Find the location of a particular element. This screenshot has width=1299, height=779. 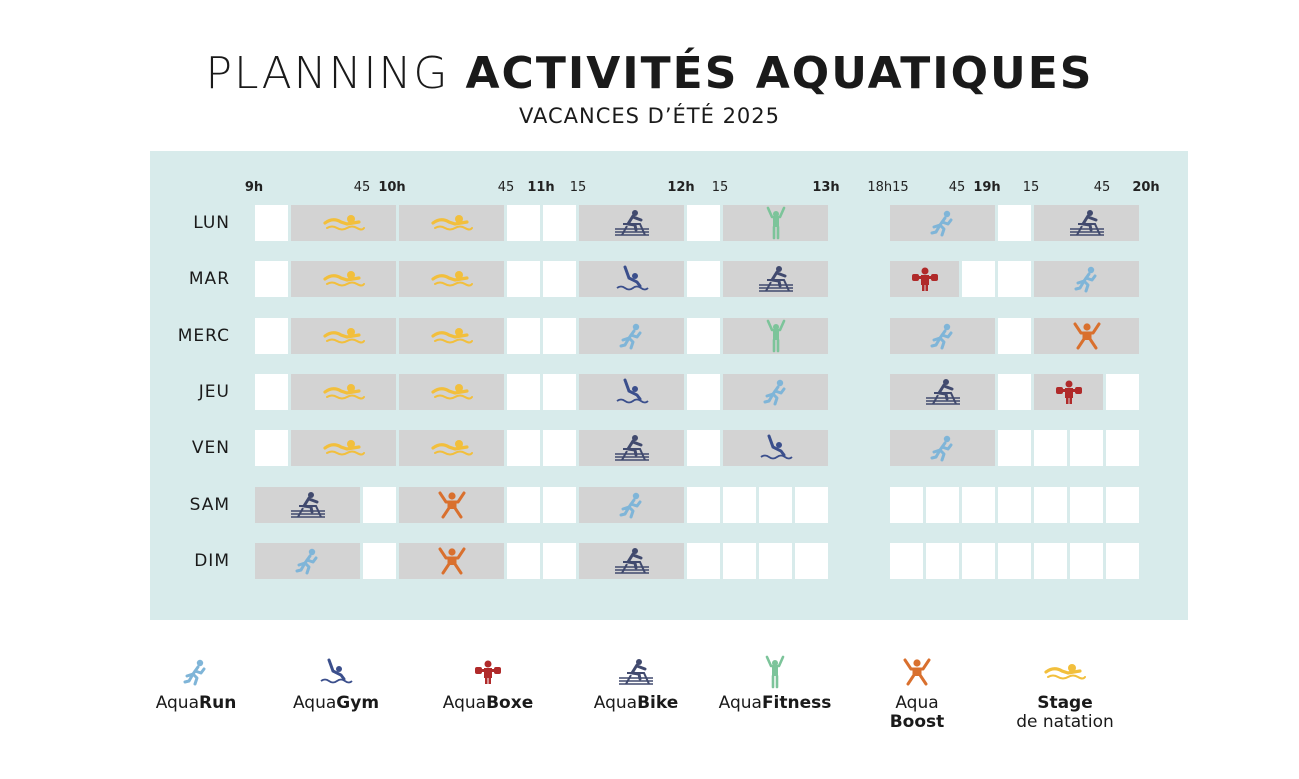

time-tick: 19h is located at coordinates (987, 187).